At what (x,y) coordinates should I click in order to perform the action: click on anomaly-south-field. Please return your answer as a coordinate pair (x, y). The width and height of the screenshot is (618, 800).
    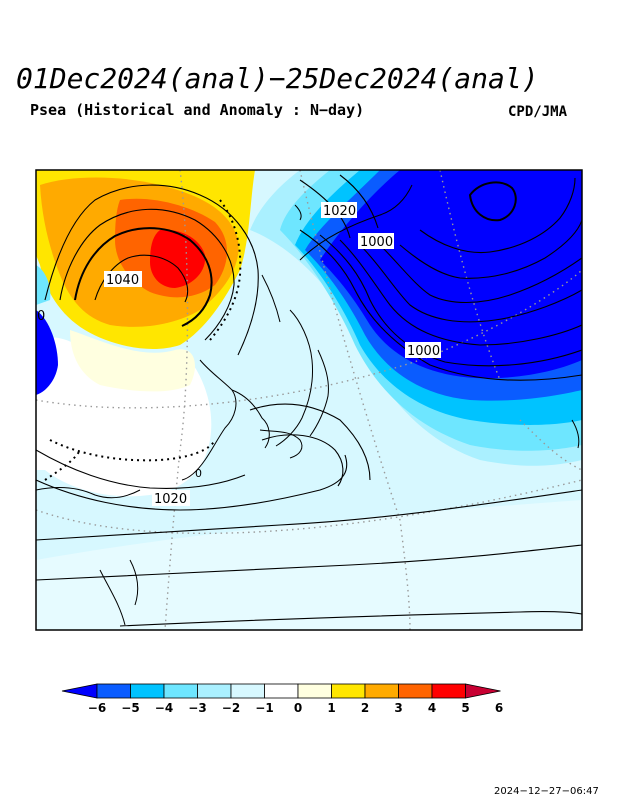
    Looking at the image, I should click on (309, 565).